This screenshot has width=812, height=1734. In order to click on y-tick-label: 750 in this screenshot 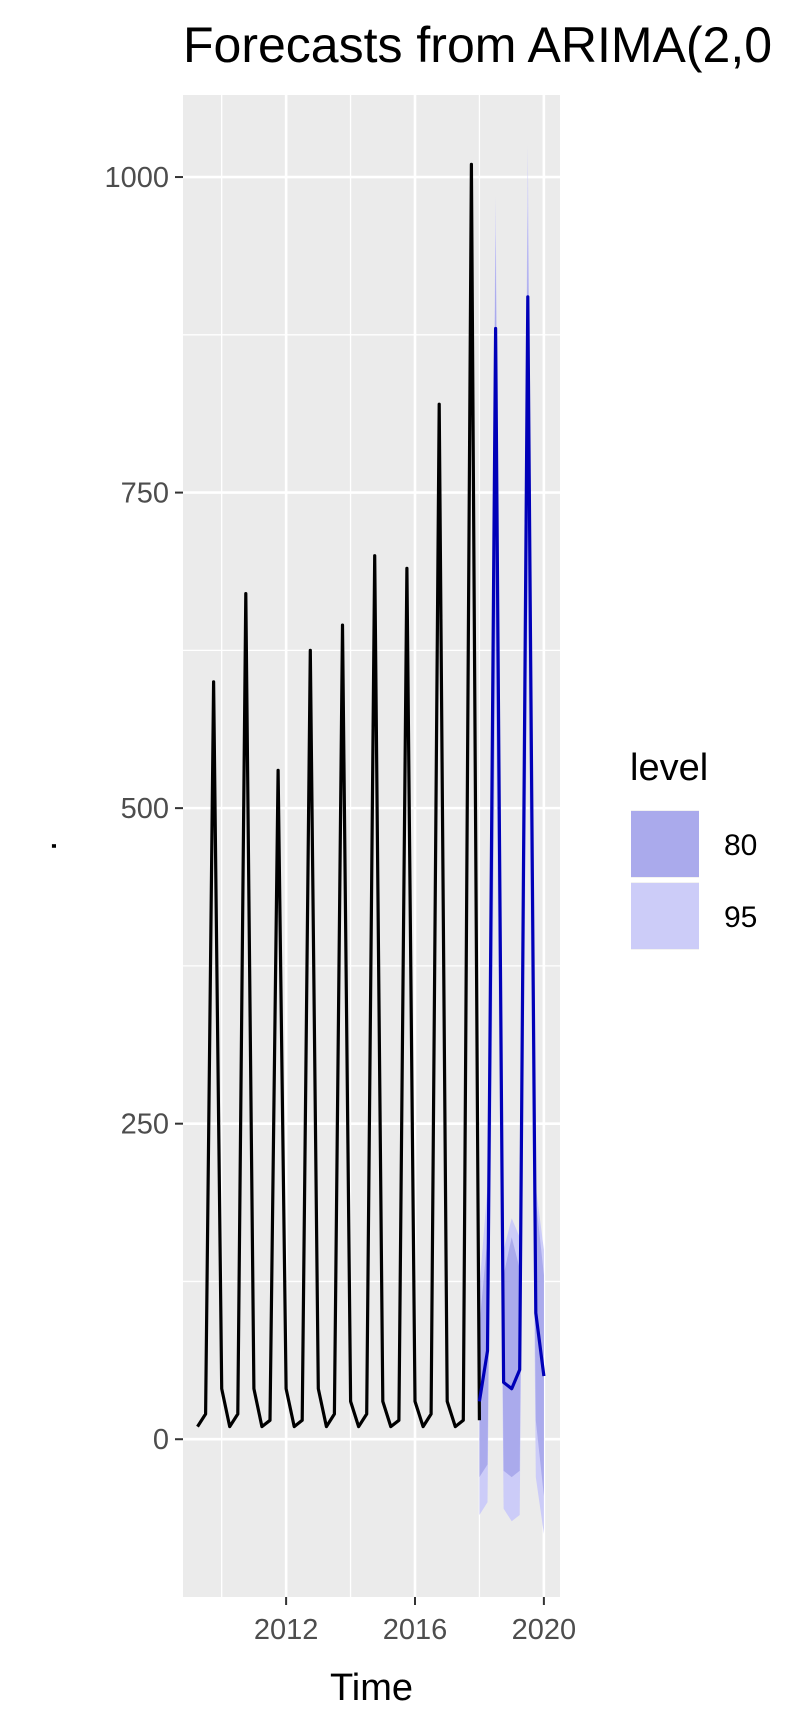, I will do `click(145, 494)`.